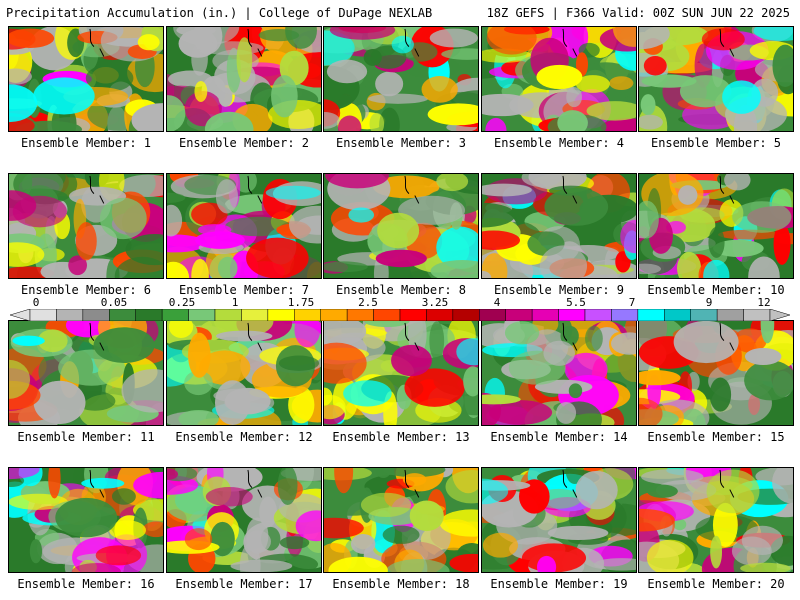  I want to click on colorbar-tick-label: 9, so click(709, 302).